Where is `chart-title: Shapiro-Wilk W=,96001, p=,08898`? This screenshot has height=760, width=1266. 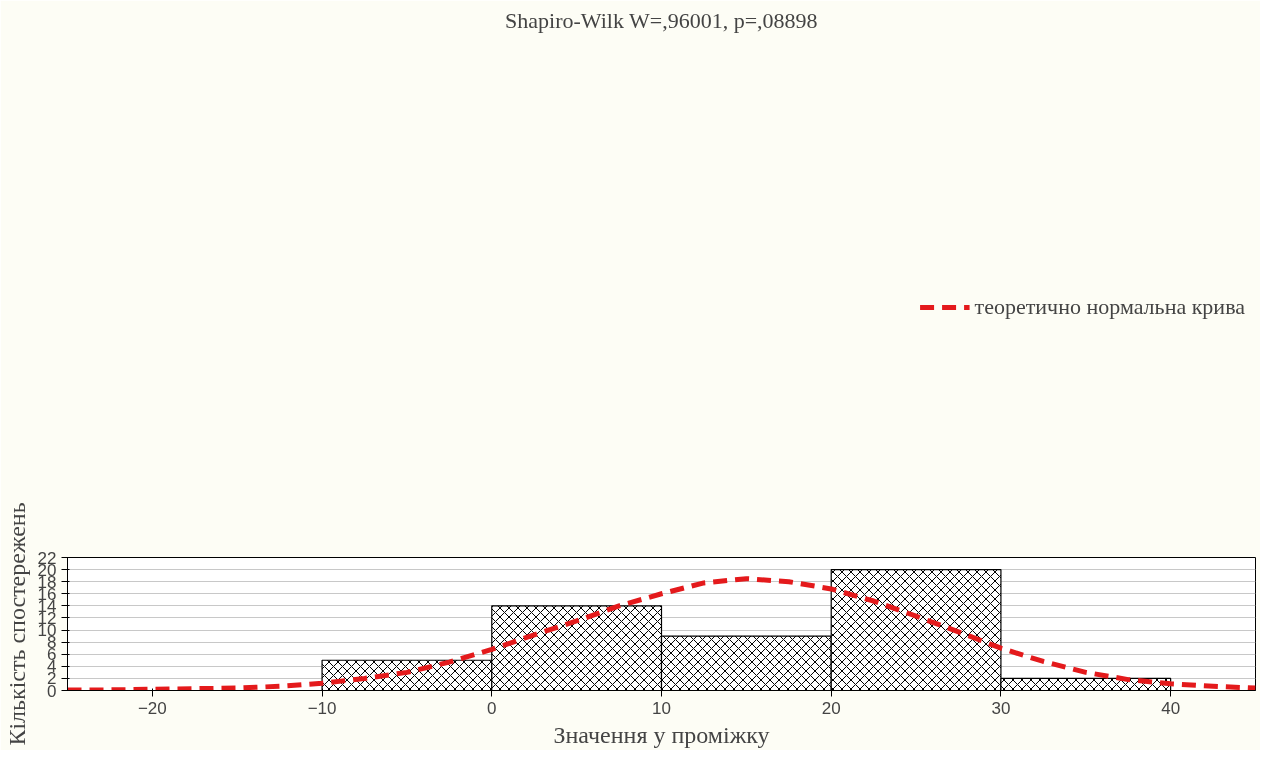
chart-title: Shapiro-Wilk W=,96001, p=,08898 is located at coordinates (661, 20).